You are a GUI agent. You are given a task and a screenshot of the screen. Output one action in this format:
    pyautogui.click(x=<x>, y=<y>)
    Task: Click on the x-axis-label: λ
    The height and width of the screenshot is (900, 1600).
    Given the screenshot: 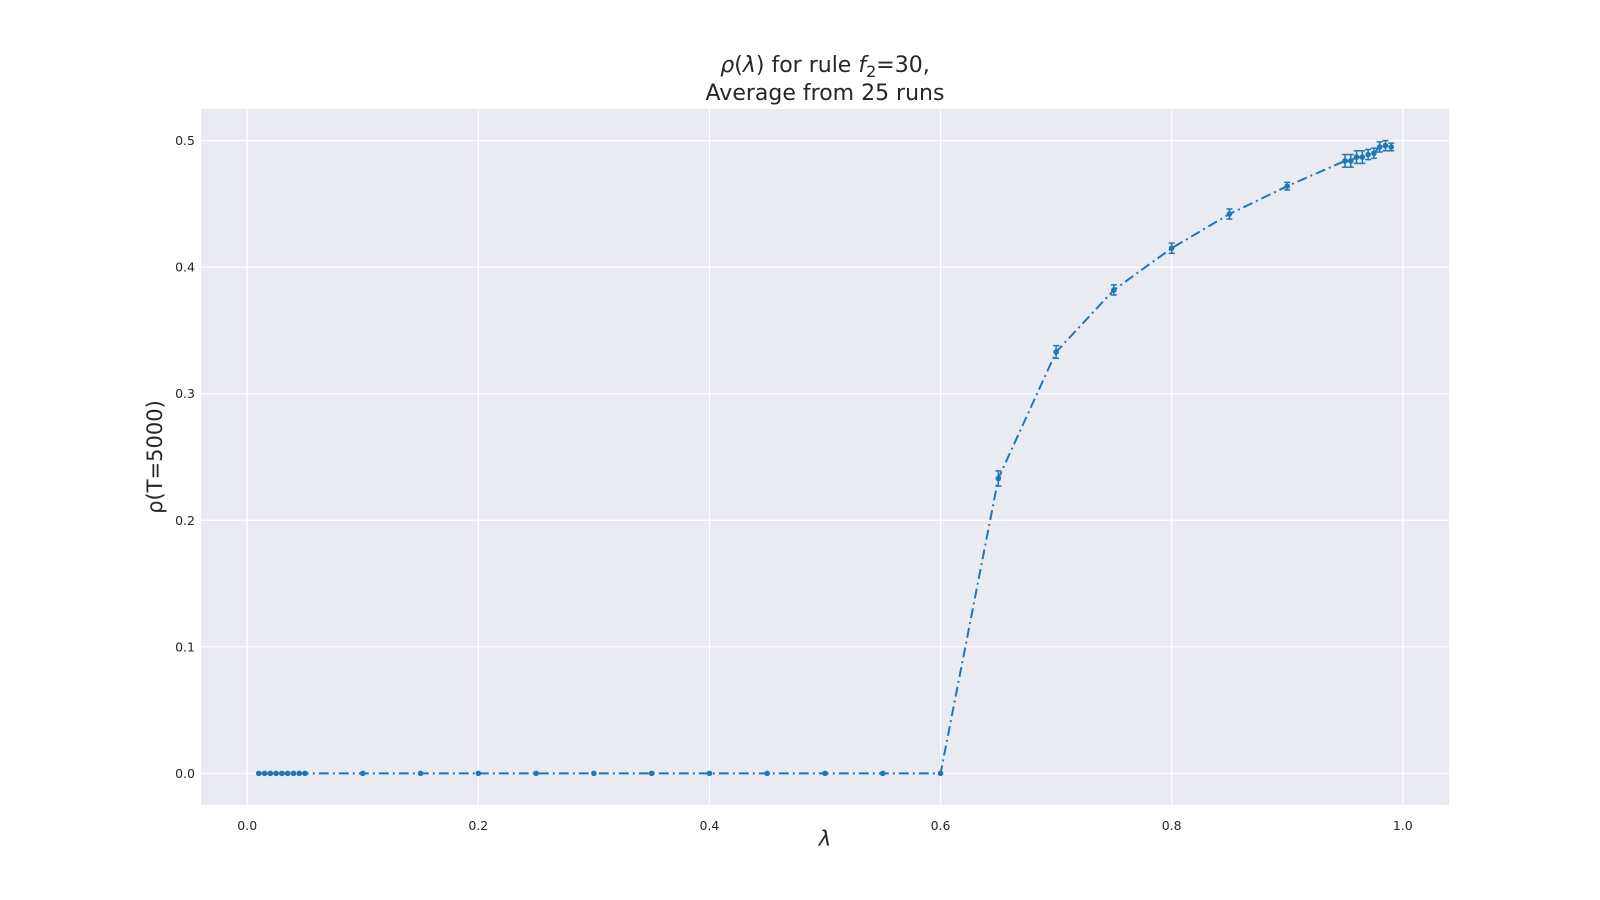 What is the action you would take?
    pyautogui.click(x=824, y=839)
    